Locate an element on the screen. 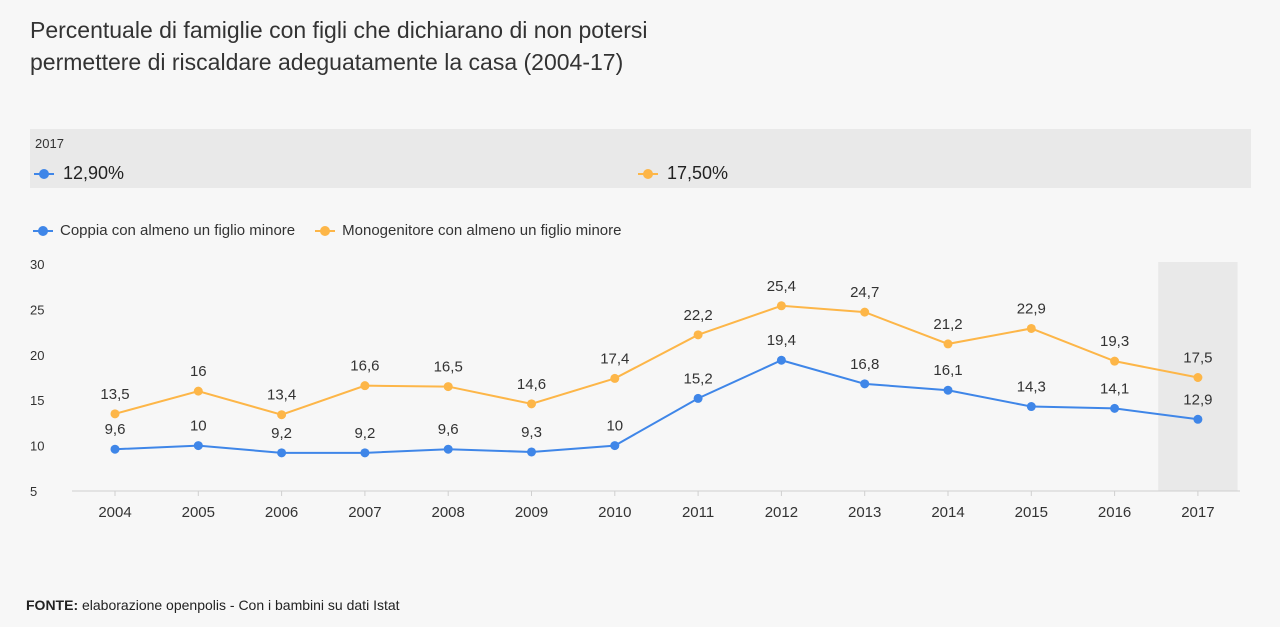 This screenshot has height=627, width=1280. x-tick-label: 2012 is located at coordinates (781, 512).